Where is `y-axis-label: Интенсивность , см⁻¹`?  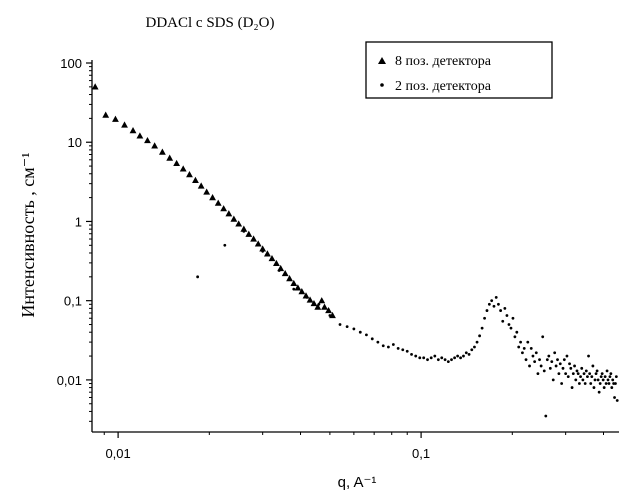 y-axis-label: Интенсивность , см⁻¹ is located at coordinates (28, 234).